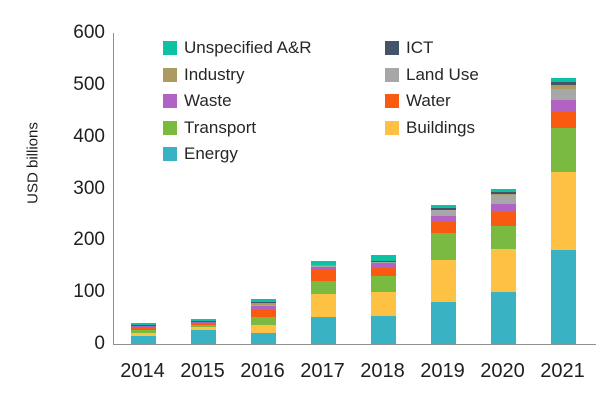  I want to click on bar-2018, so click(383, 299).